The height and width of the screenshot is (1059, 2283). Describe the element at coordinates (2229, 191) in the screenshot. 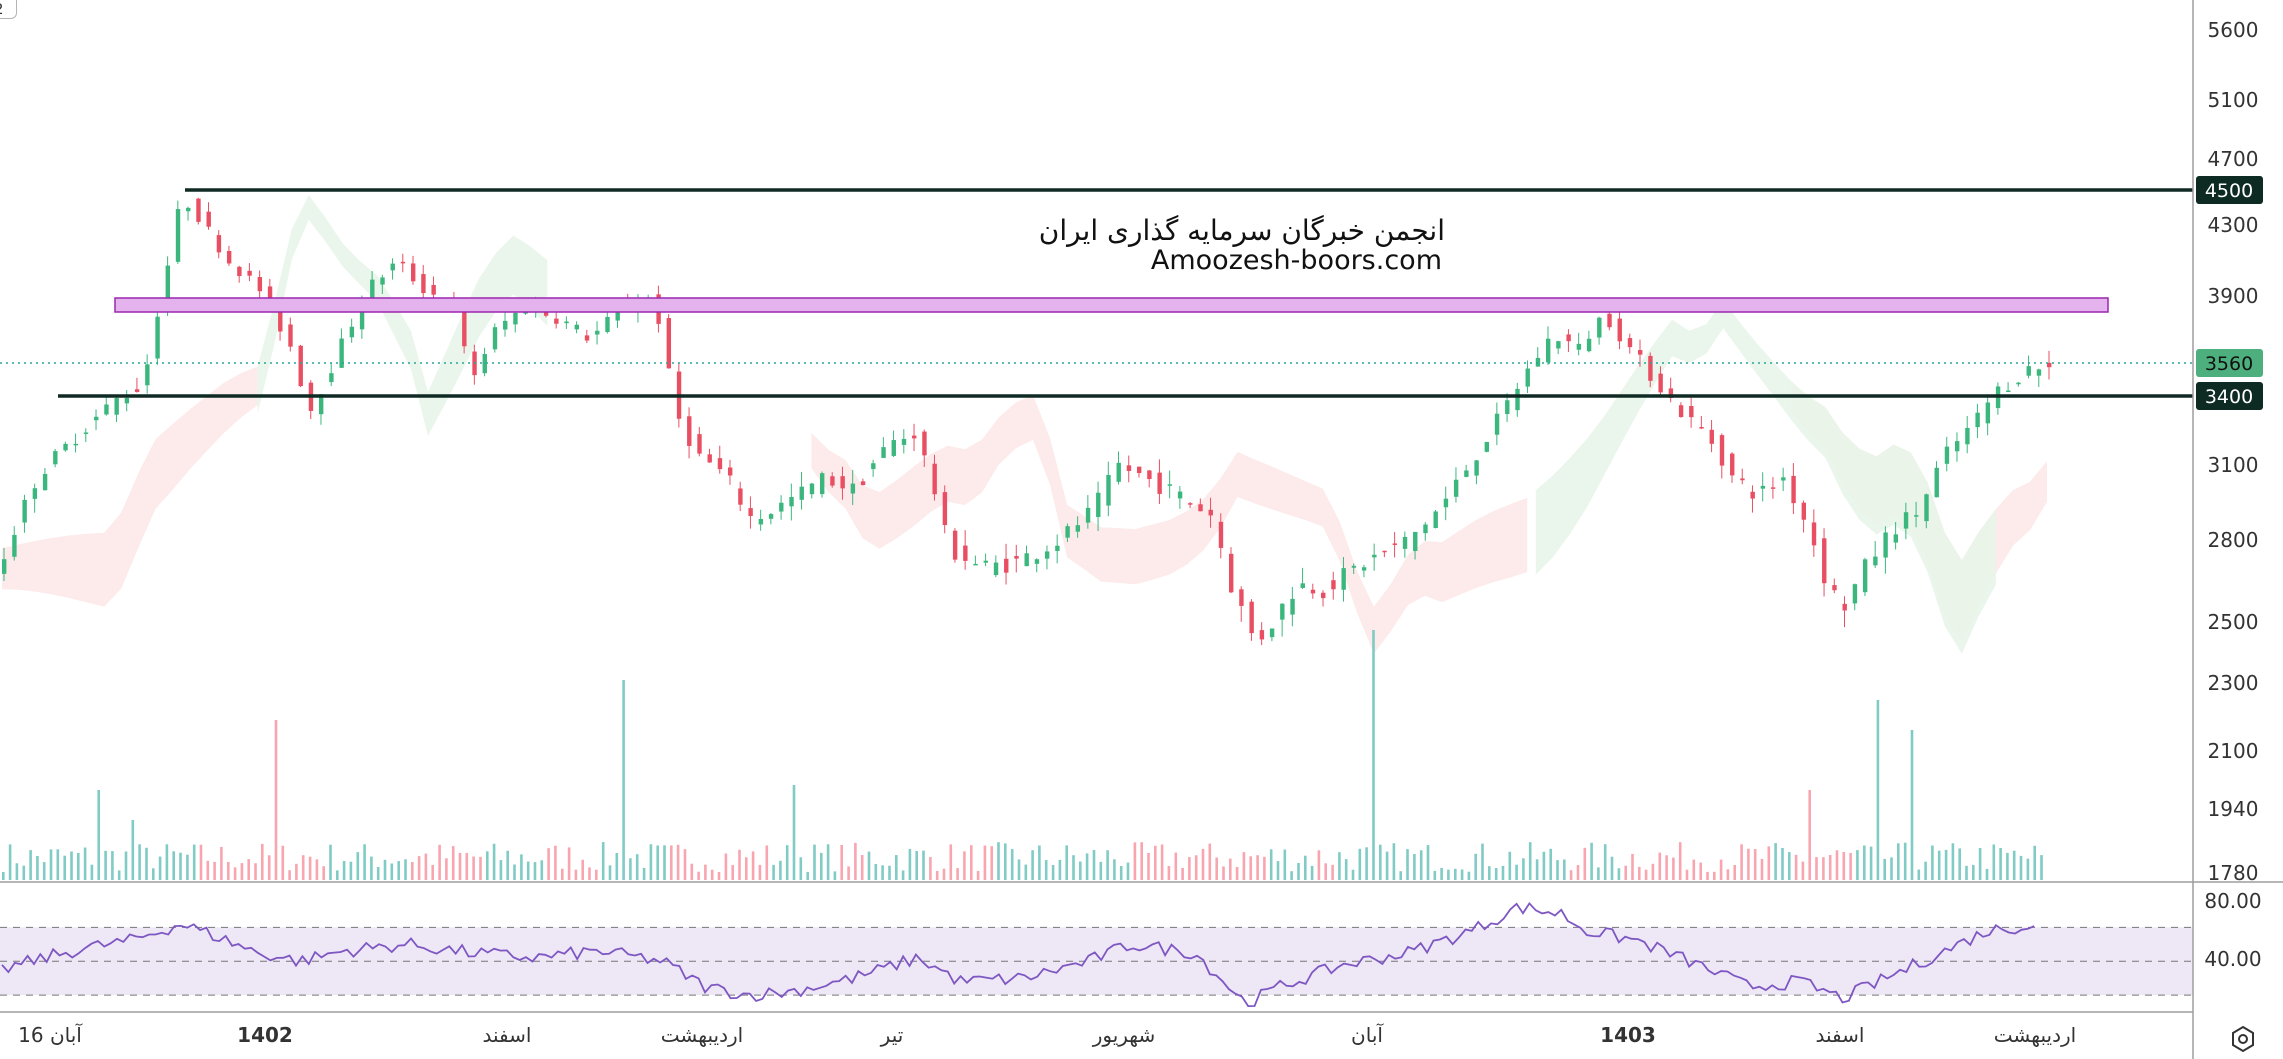

I see `level-label-4500: 4500` at that location.